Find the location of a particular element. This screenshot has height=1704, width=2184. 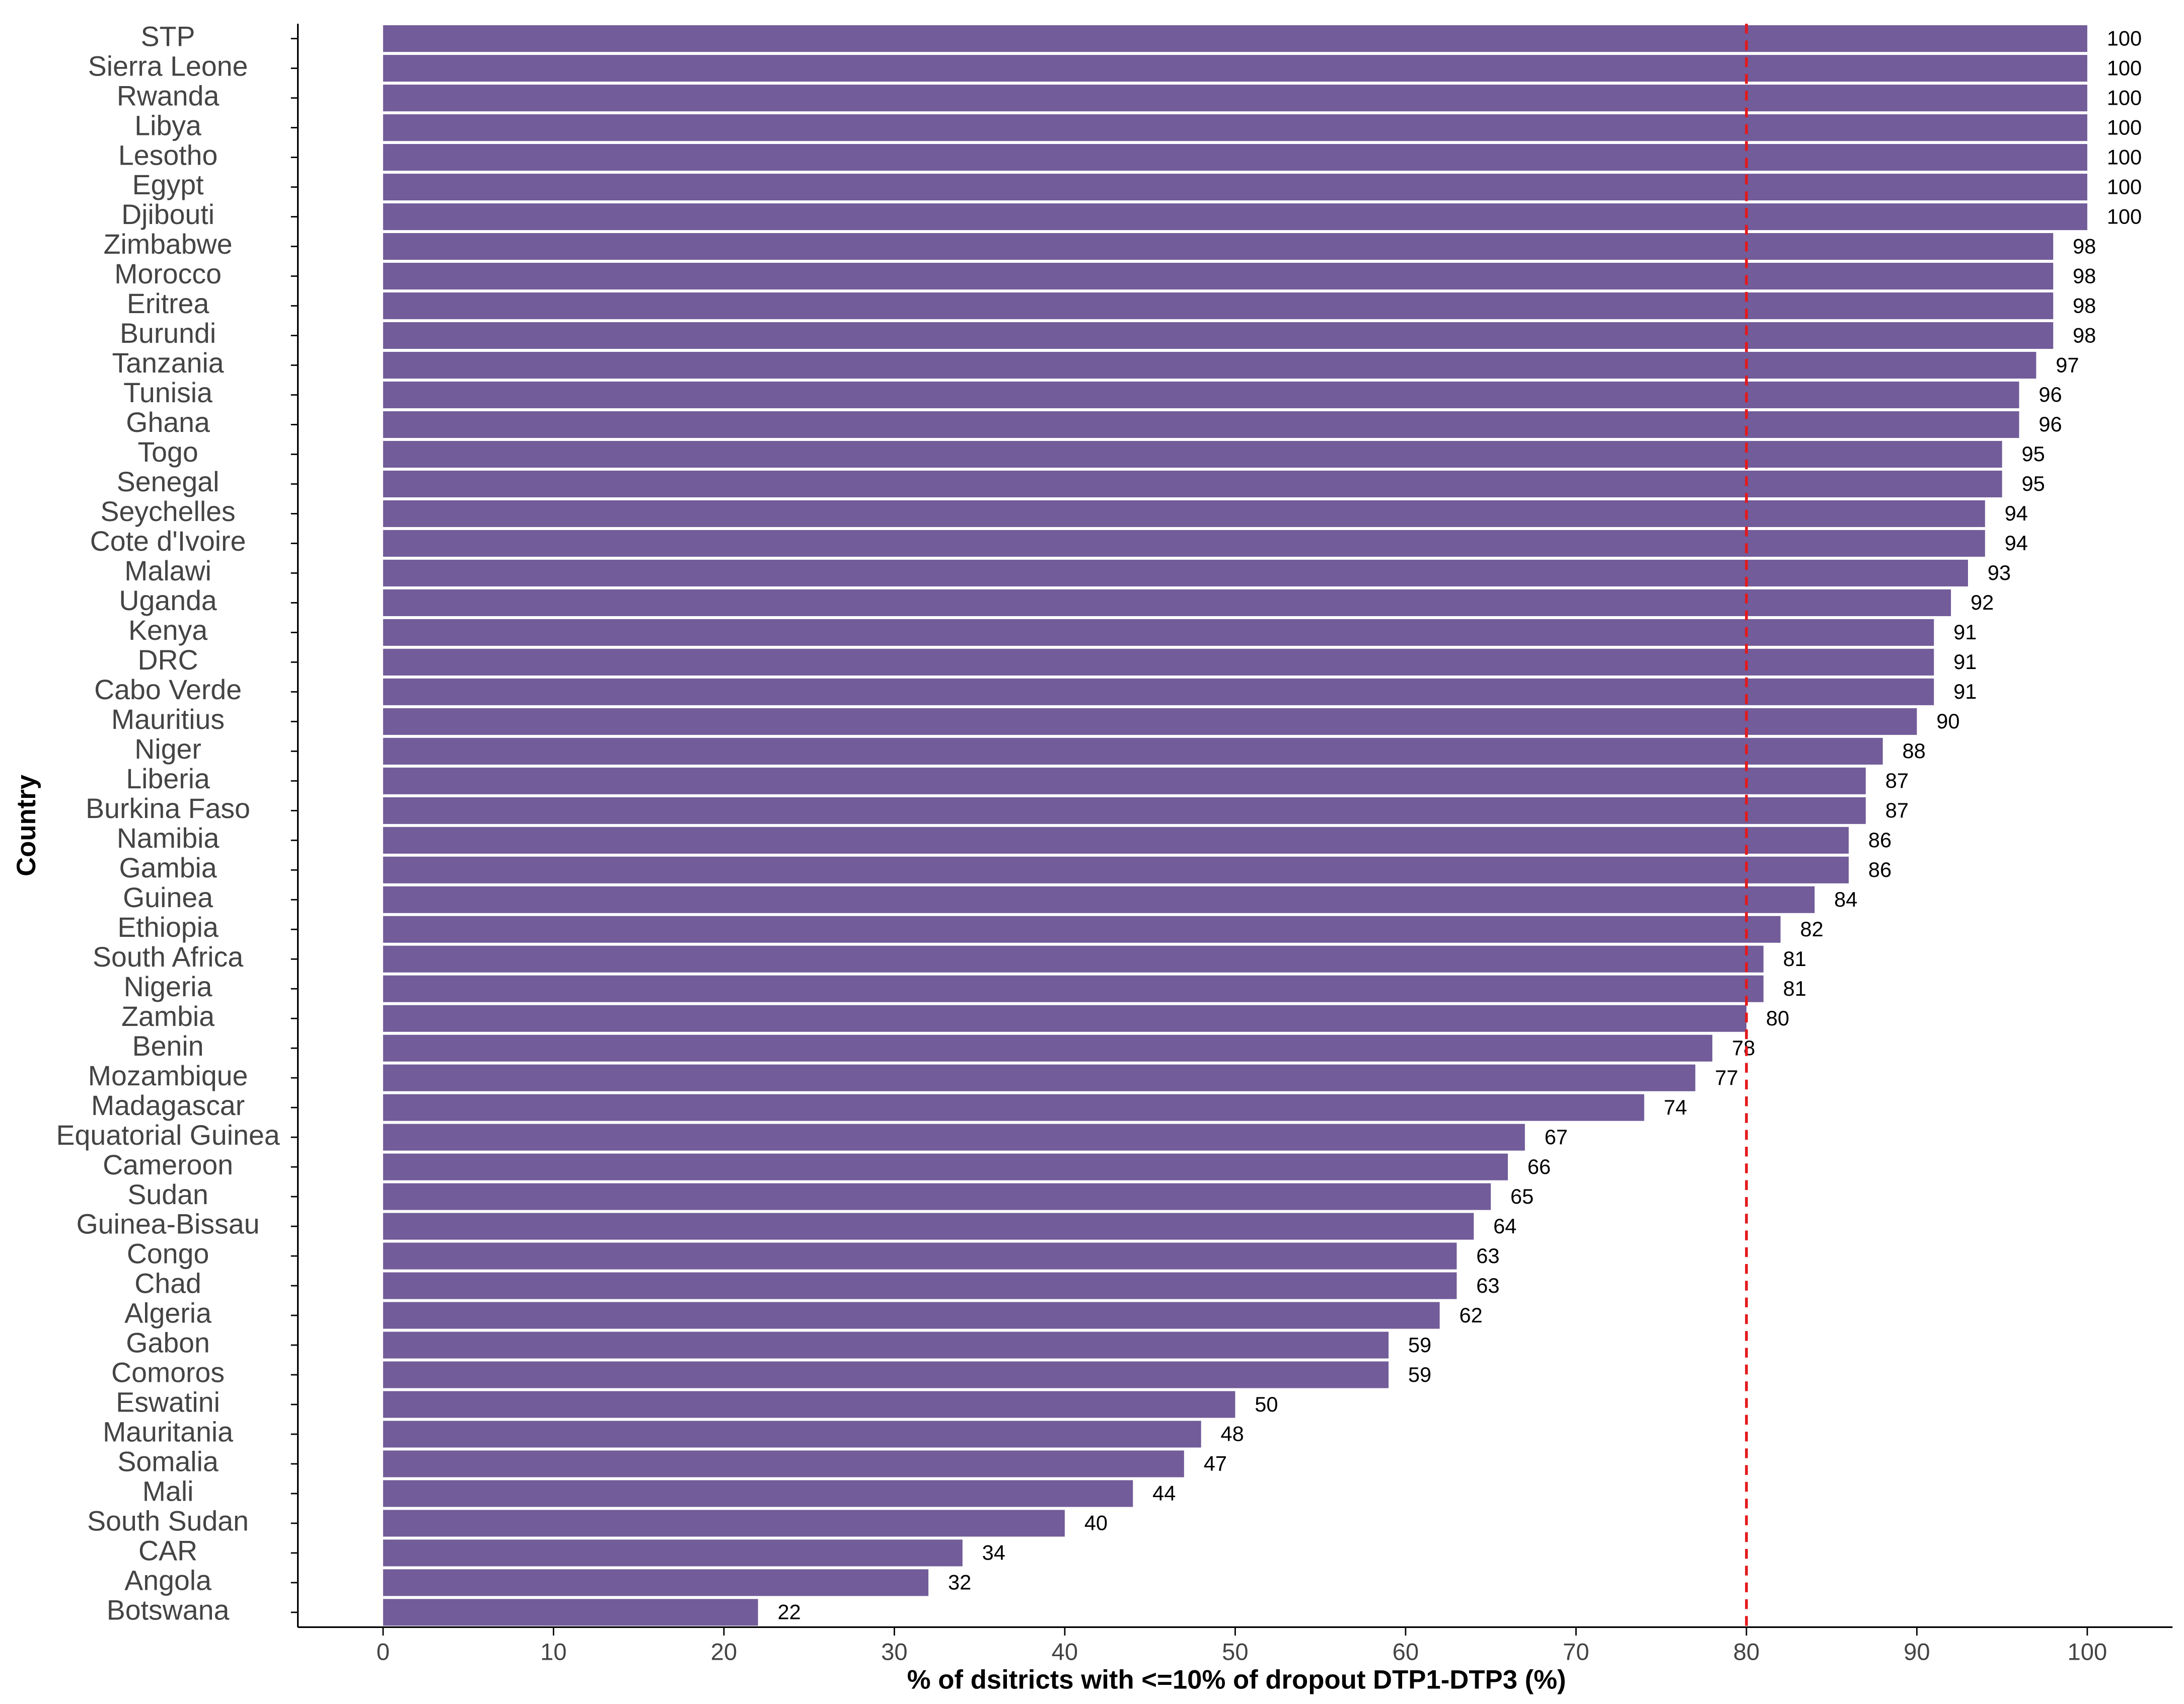

value-label: 80 is located at coordinates (1777, 1018).